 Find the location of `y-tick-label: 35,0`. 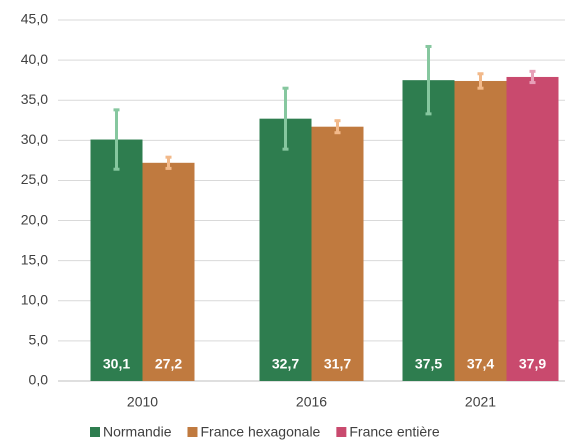

y-tick-label: 35,0 is located at coordinates (34, 99).